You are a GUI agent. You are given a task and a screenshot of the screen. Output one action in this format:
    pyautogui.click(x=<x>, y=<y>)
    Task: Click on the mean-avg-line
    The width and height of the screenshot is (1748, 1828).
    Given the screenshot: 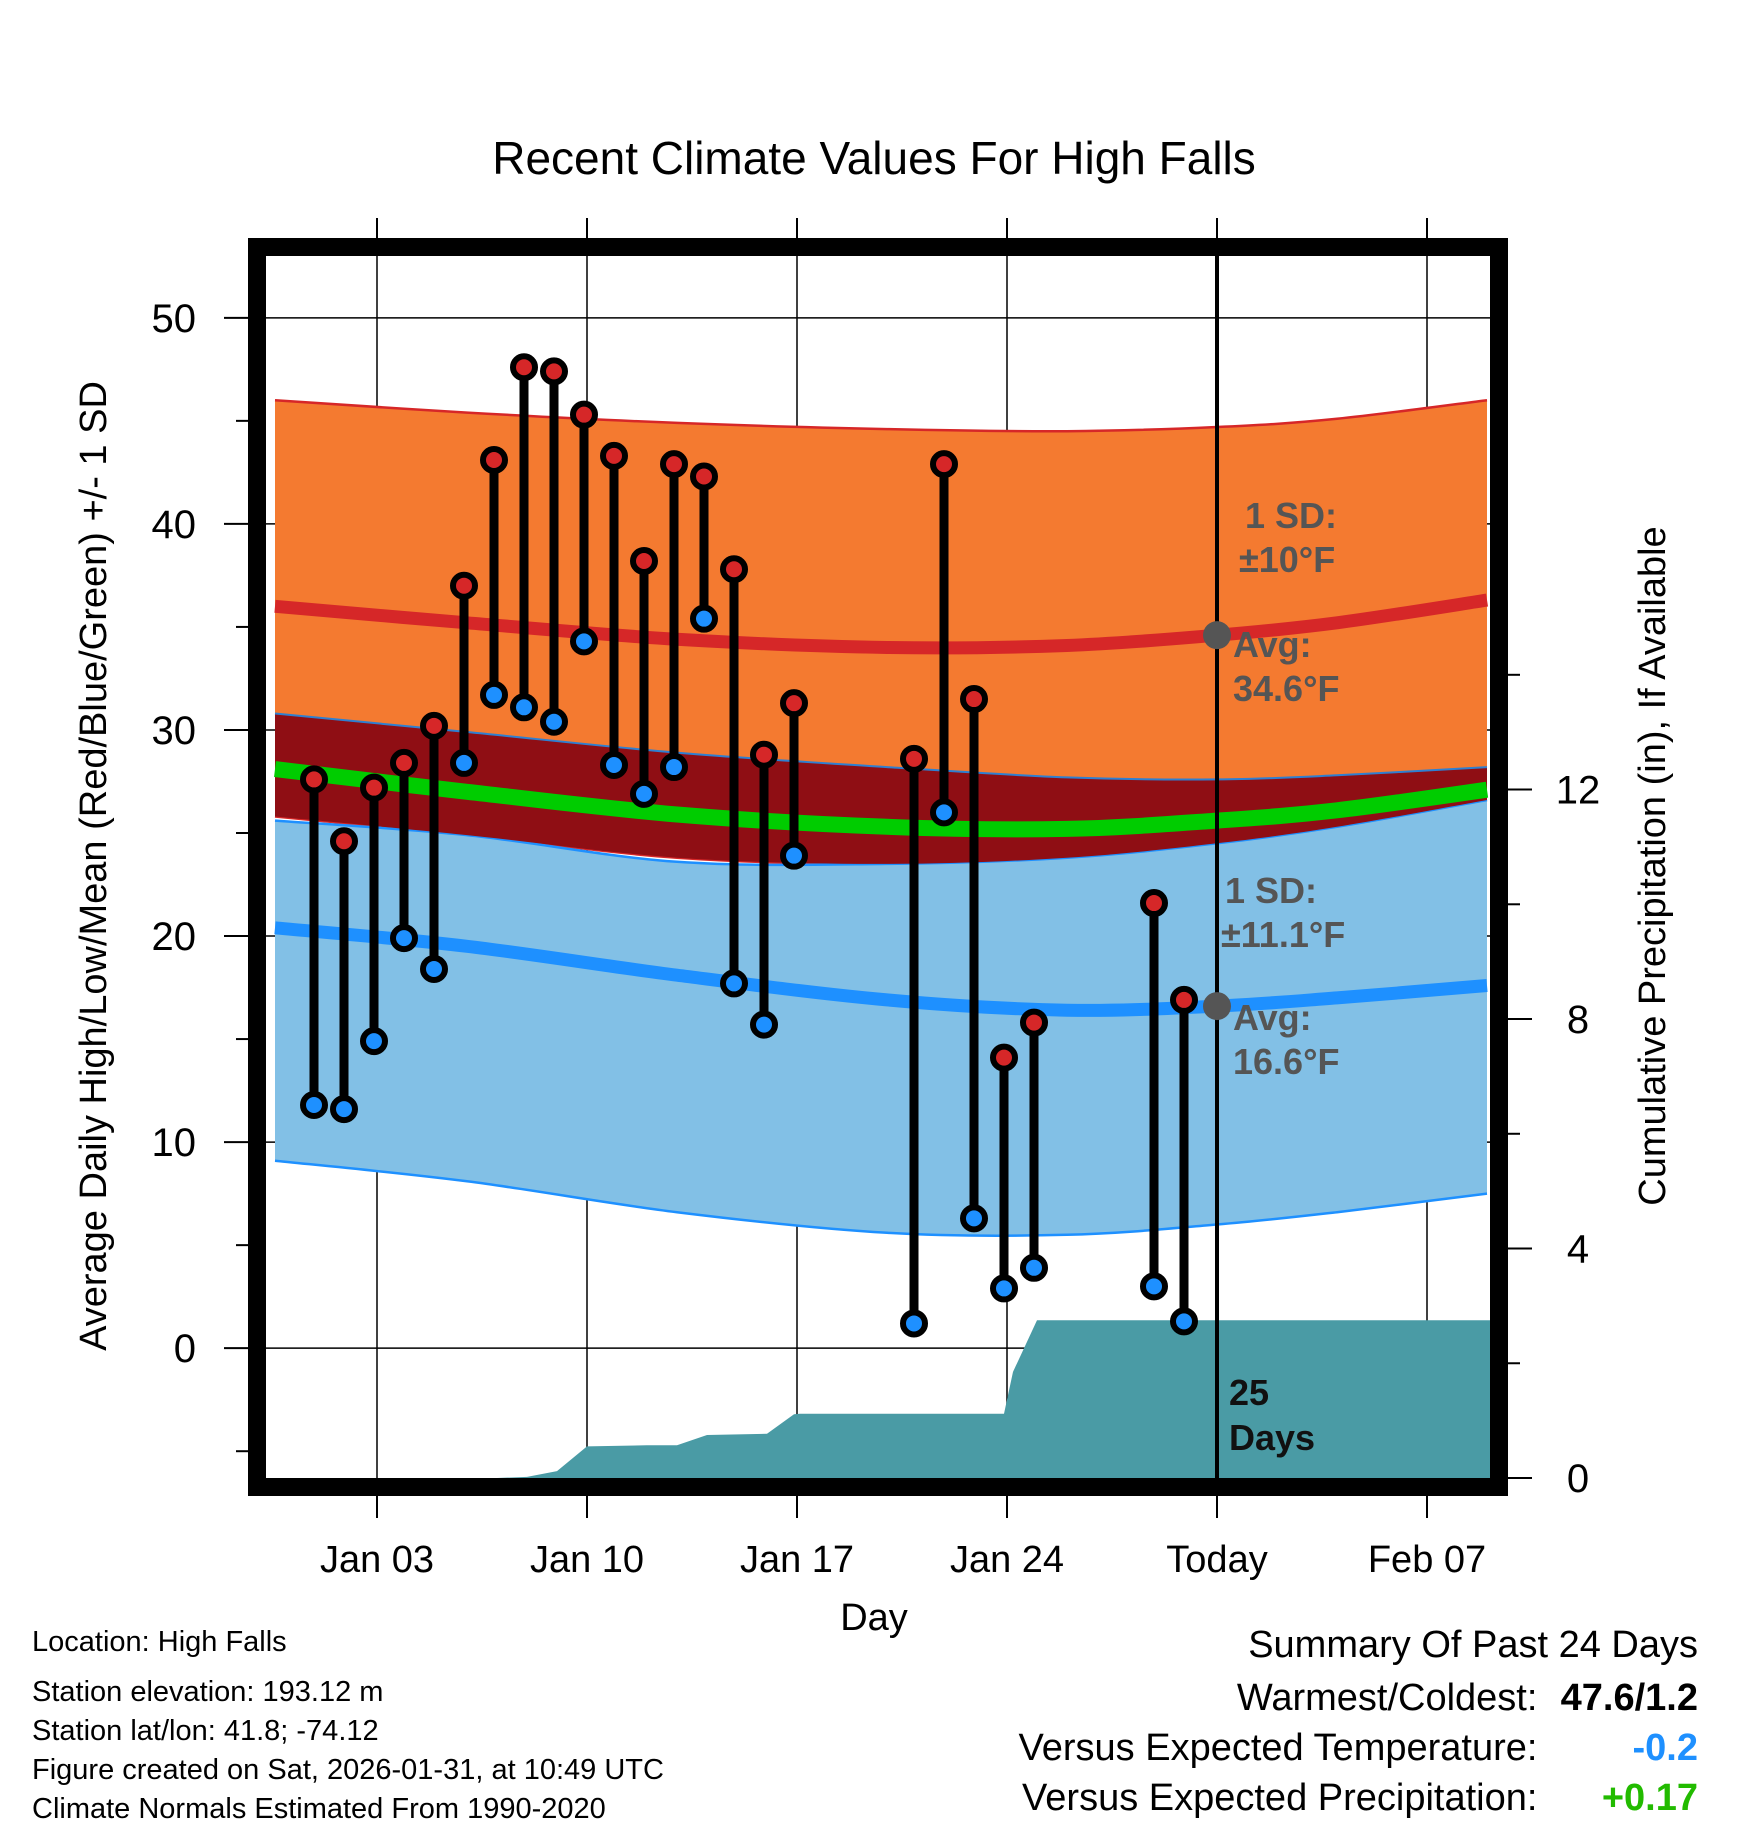 What is the action you would take?
    pyautogui.click(x=881, y=799)
    